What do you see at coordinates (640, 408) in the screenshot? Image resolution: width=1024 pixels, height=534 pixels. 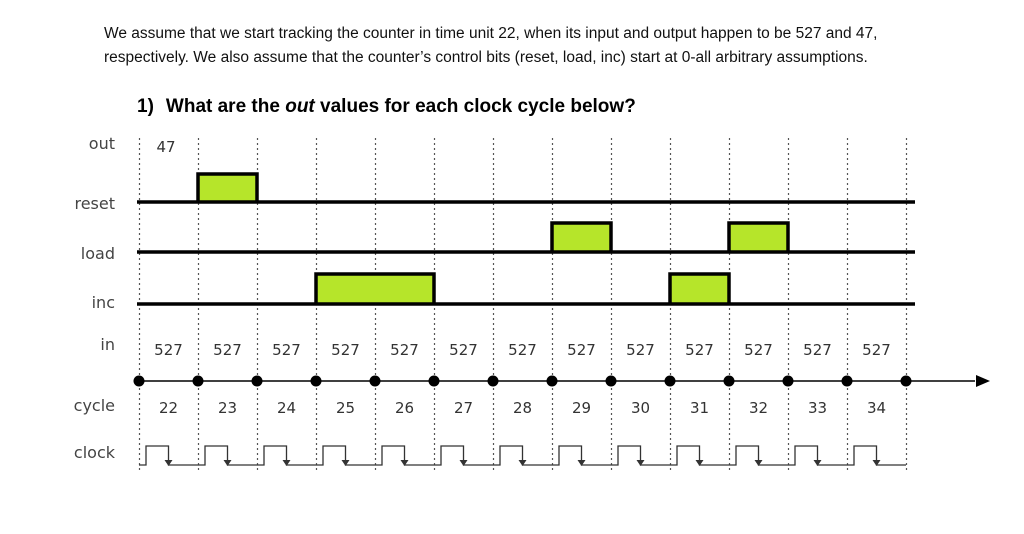 I see `cycle-label: 30` at bounding box center [640, 408].